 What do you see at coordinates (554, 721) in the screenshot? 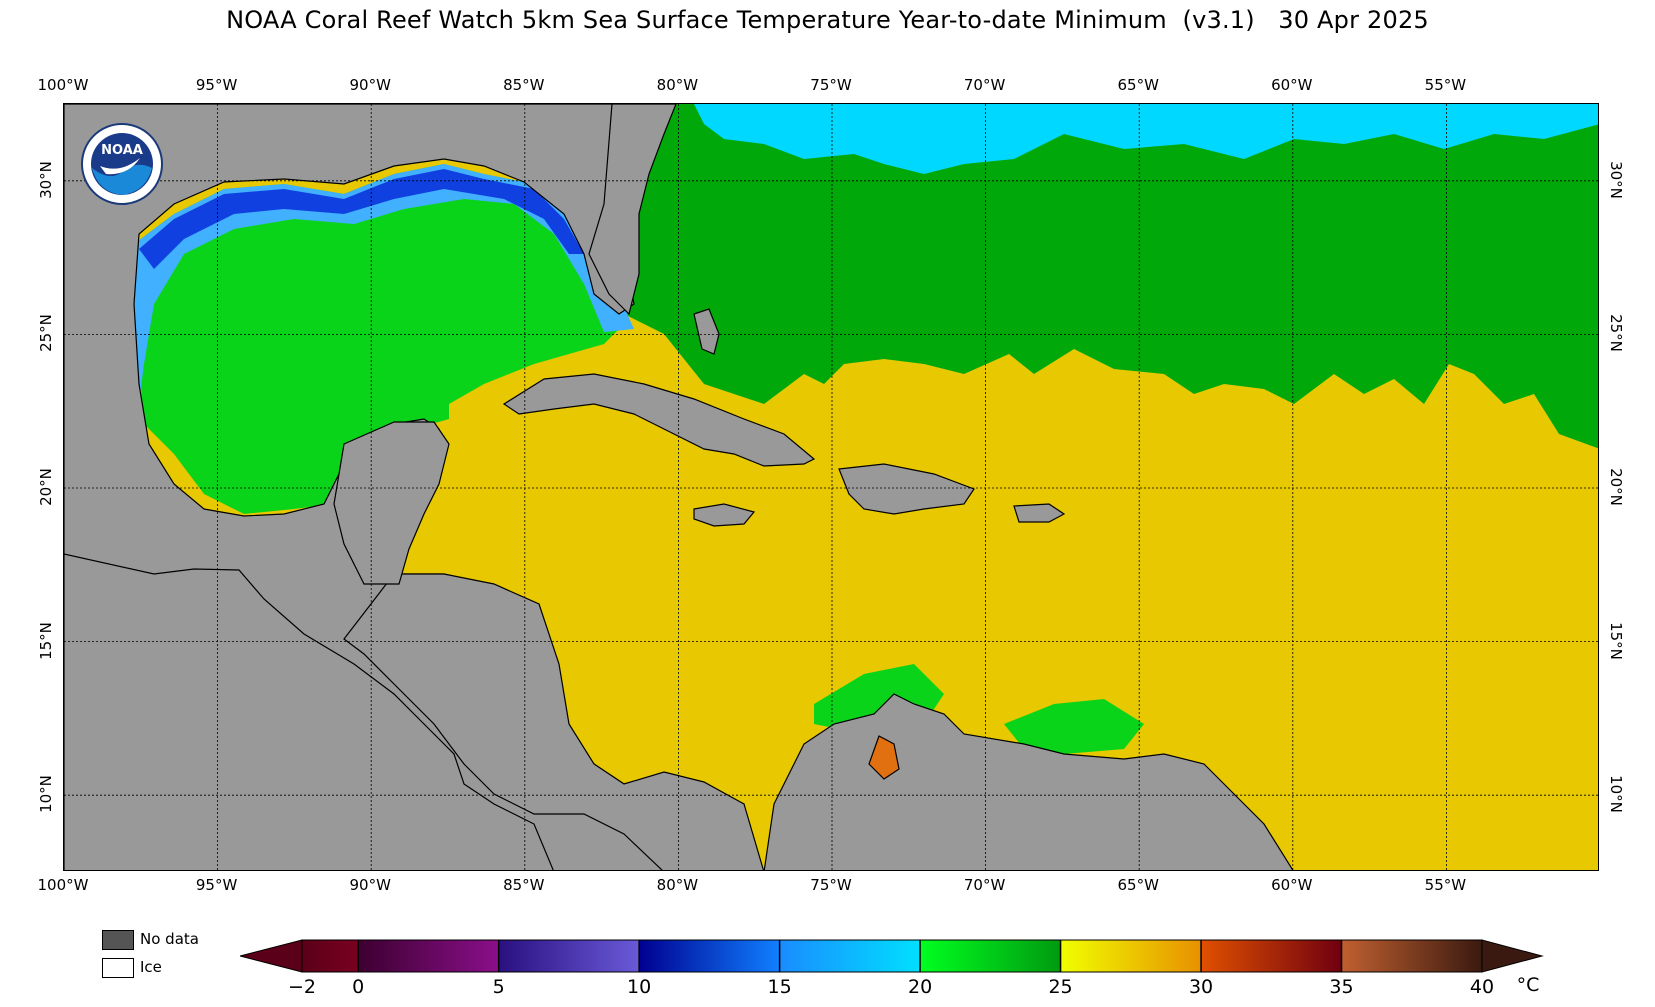
I see `central-america-land` at bounding box center [554, 721].